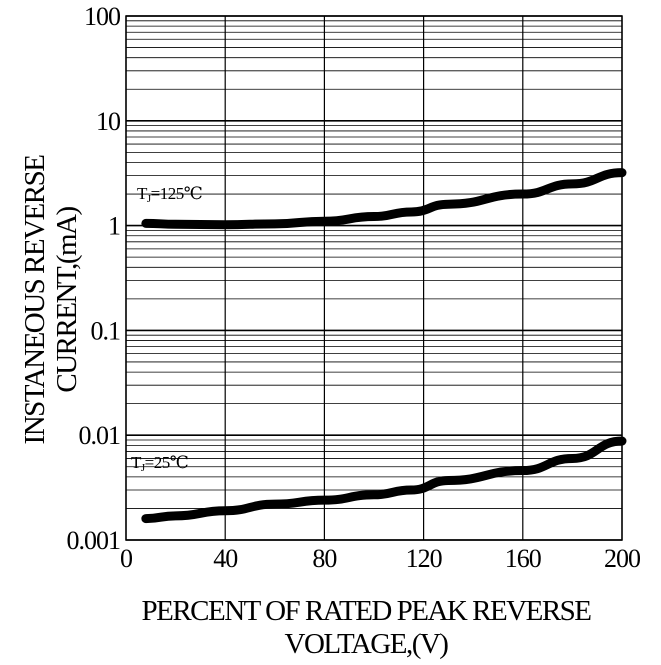 The image size is (661, 665). I want to click on y-tick-label: 0.001, so click(94, 540).